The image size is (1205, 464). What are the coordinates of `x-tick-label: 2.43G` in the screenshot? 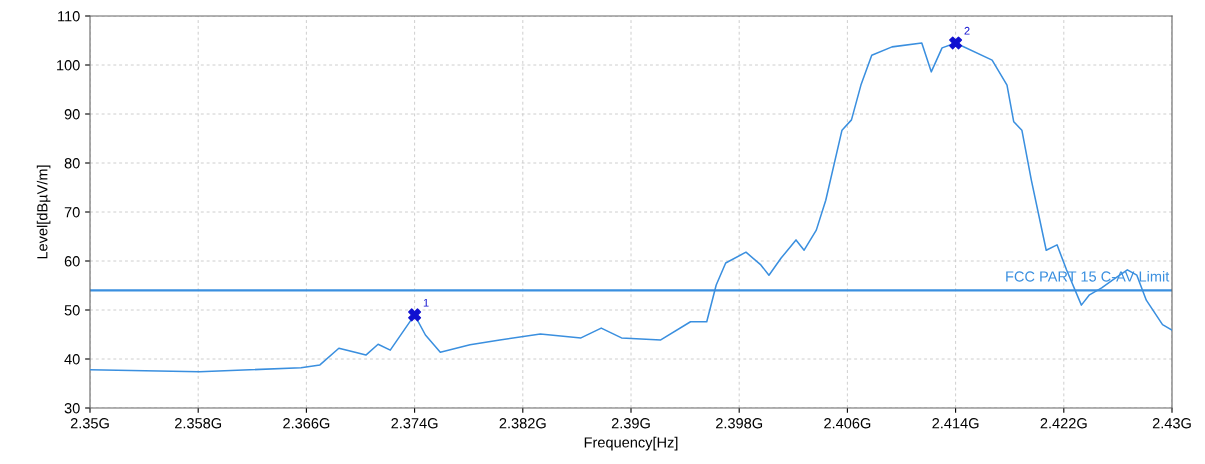 It's located at (1171, 423).